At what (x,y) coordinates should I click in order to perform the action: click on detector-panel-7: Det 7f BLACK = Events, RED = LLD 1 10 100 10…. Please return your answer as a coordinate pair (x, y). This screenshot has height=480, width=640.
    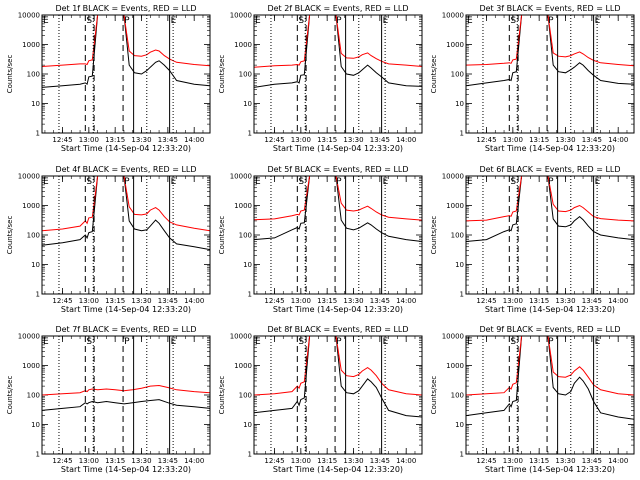
    Looking at the image, I should click on (108, 399).